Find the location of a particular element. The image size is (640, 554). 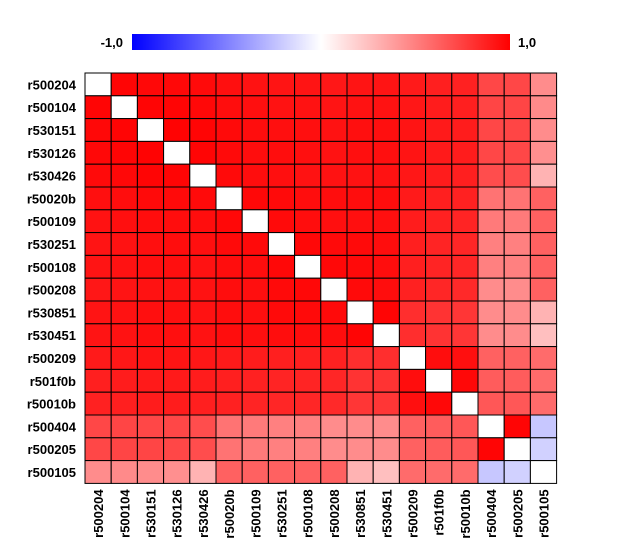

column-label: r50020b is located at coordinates (229, 513).